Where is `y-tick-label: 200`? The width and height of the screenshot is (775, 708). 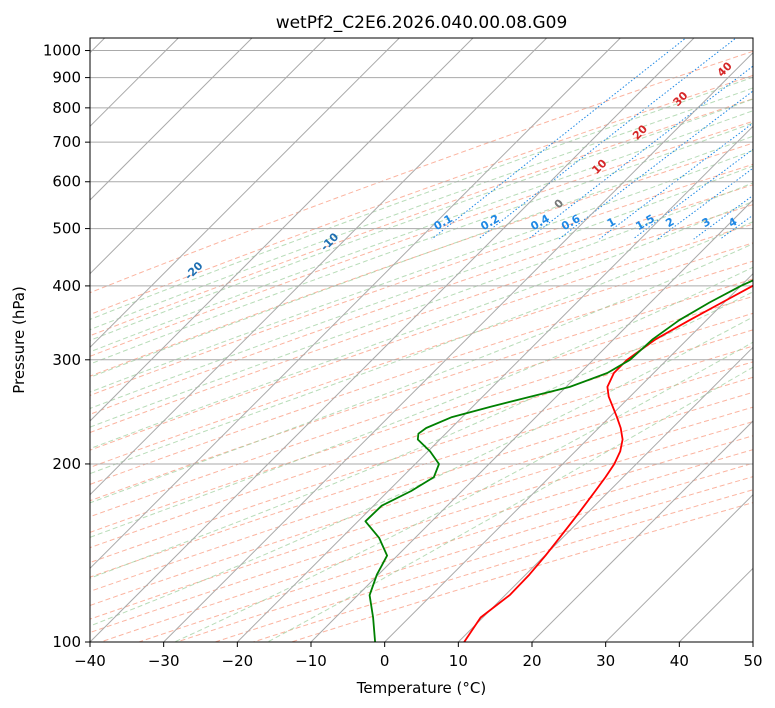 y-tick-label: 200 is located at coordinates (66, 464).